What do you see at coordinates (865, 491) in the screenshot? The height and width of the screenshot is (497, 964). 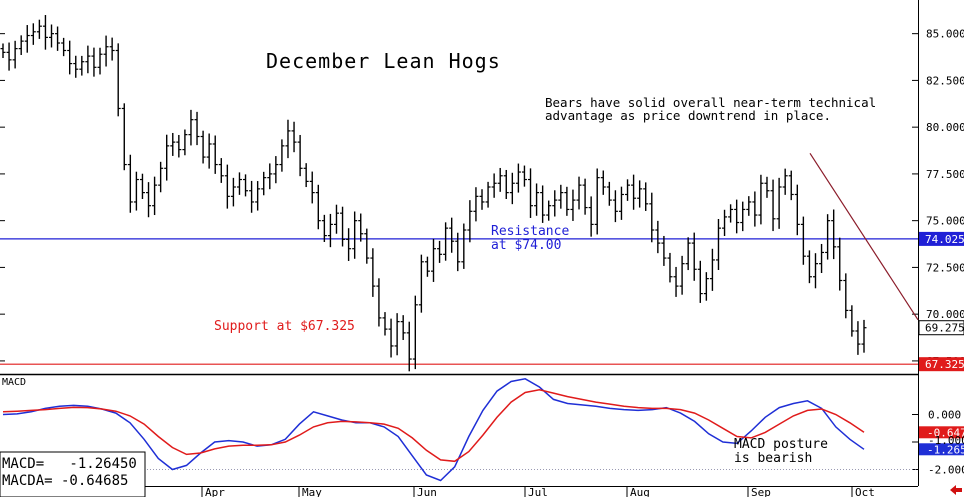 I see `time-tick-label: Oct` at bounding box center [865, 491].